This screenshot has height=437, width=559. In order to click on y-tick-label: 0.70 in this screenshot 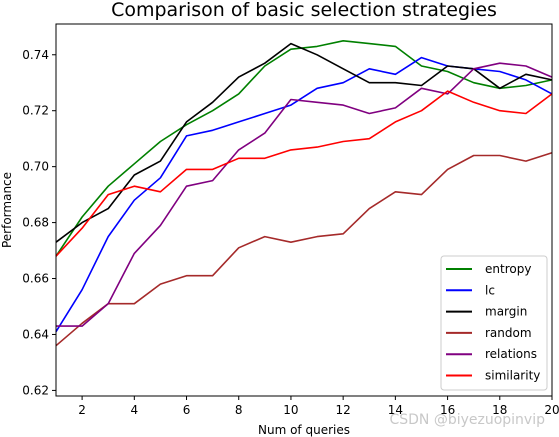, I will do `click(35, 167)`.